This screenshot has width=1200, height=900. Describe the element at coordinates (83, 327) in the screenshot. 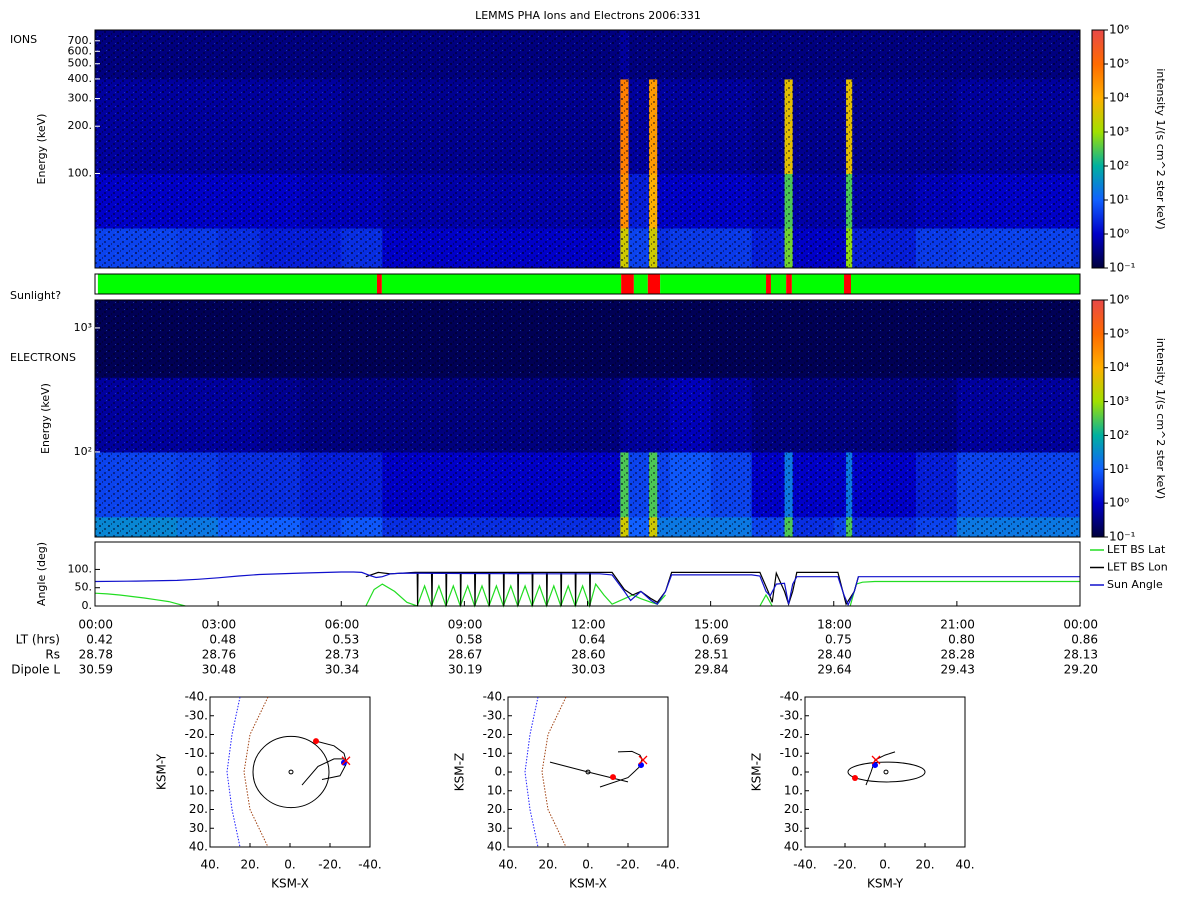

I see `y-tick-label: 10³` at that location.